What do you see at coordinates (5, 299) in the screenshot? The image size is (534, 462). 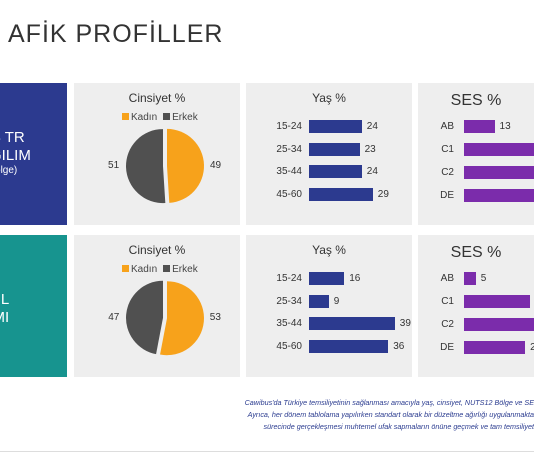 I see `row-label-line: BUL` at bounding box center [5, 299].